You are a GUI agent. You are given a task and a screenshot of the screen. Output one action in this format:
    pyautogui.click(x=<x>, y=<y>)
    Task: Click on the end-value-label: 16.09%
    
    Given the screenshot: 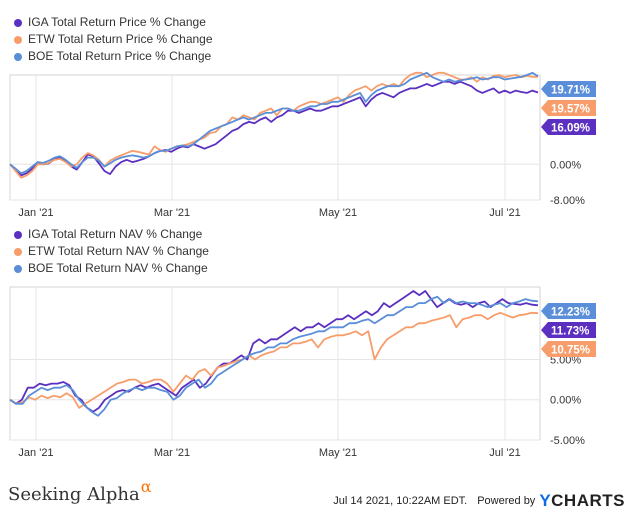 What is the action you would take?
    pyautogui.click(x=570, y=129)
    